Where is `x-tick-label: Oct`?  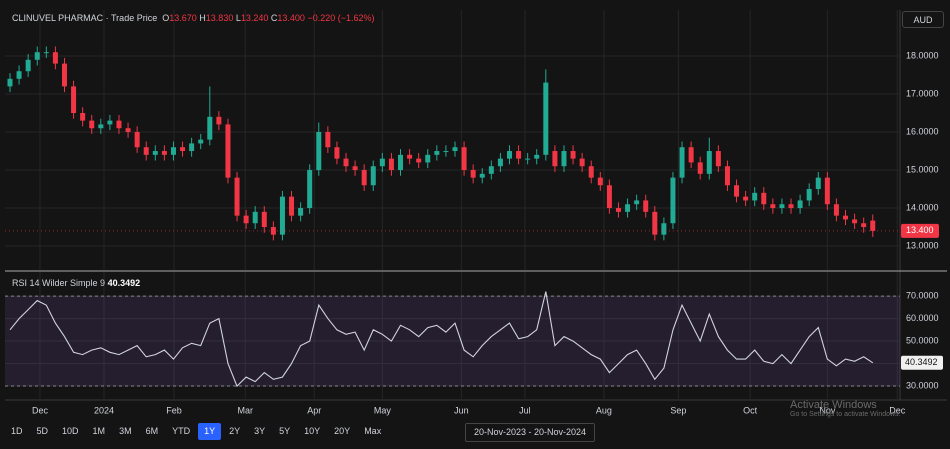
x-tick-label: Oct is located at coordinates (750, 410).